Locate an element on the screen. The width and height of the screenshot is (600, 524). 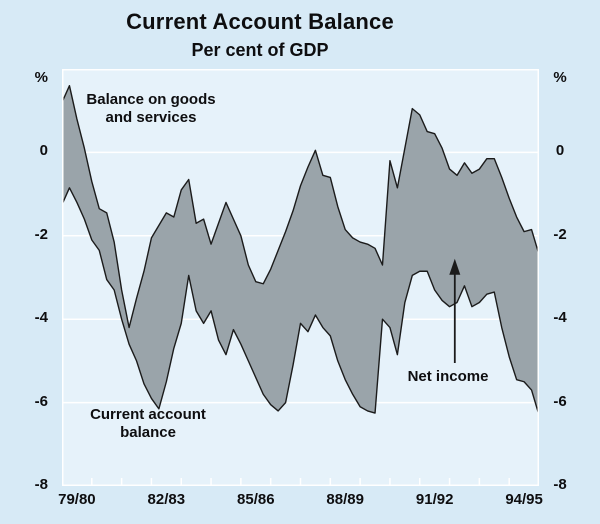
y-axis-unit-right: % is located at coordinates (560, 77).